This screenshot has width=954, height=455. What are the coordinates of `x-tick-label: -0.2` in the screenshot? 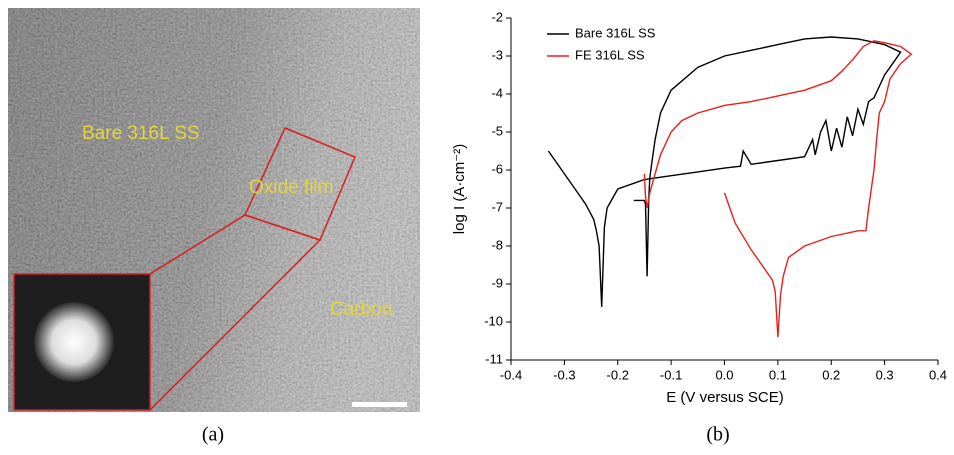 It's located at (618, 374).